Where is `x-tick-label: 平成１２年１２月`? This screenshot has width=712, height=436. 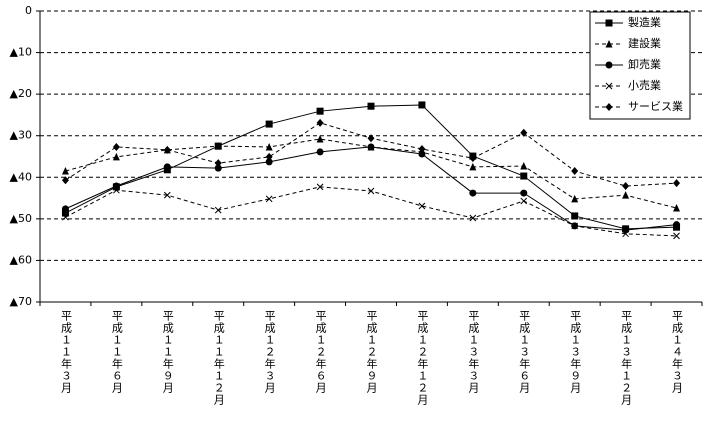 x-tick-label: 平成１２年１２月 is located at coordinates (422, 358).